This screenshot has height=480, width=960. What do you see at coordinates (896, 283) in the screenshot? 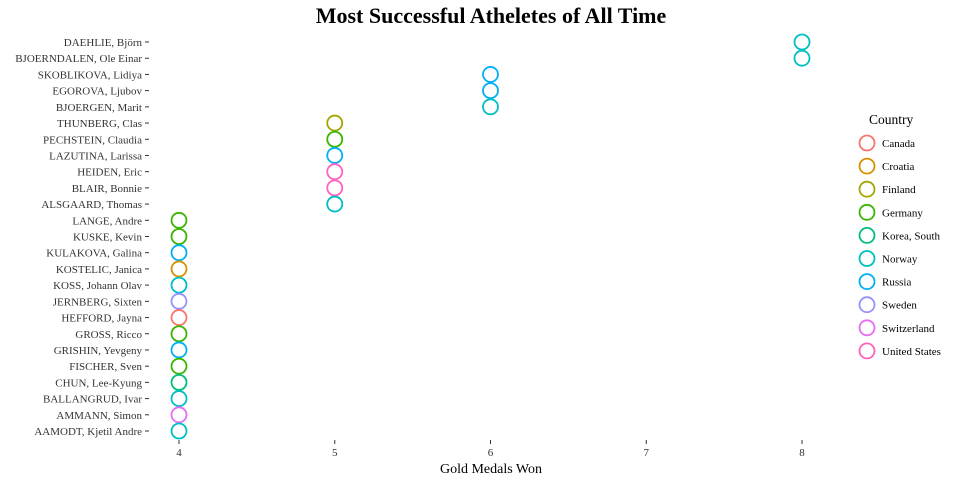
I see `legend-entry-label: Russia` at bounding box center [896, 283].